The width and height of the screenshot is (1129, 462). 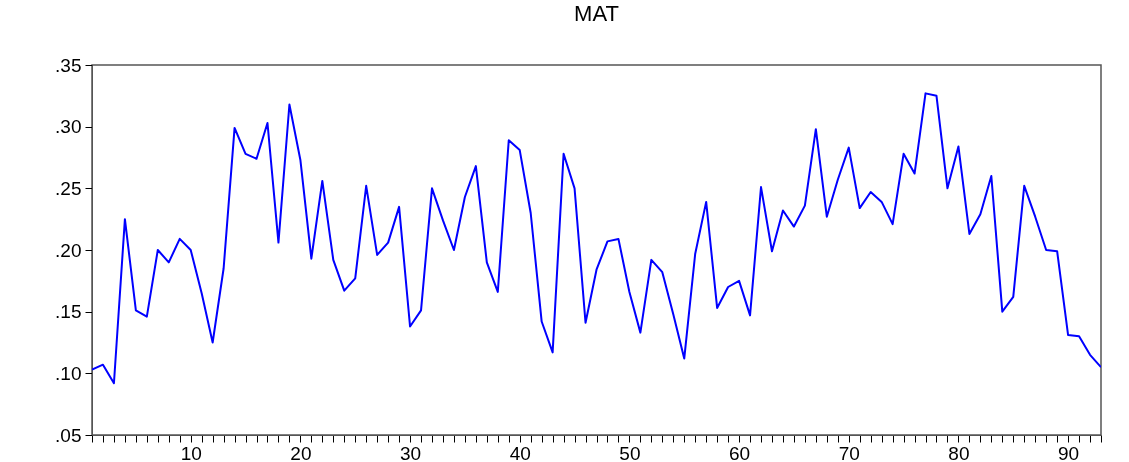 What do you see at coordinates (1069, 452) in the screenshot?
I see `x-tick-label: 90` at bounding box center [1069, 452].